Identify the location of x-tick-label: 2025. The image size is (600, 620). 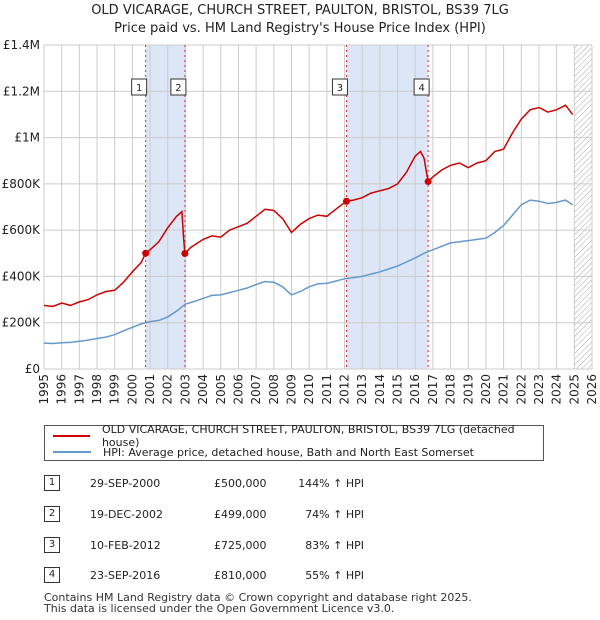
(574, 389).